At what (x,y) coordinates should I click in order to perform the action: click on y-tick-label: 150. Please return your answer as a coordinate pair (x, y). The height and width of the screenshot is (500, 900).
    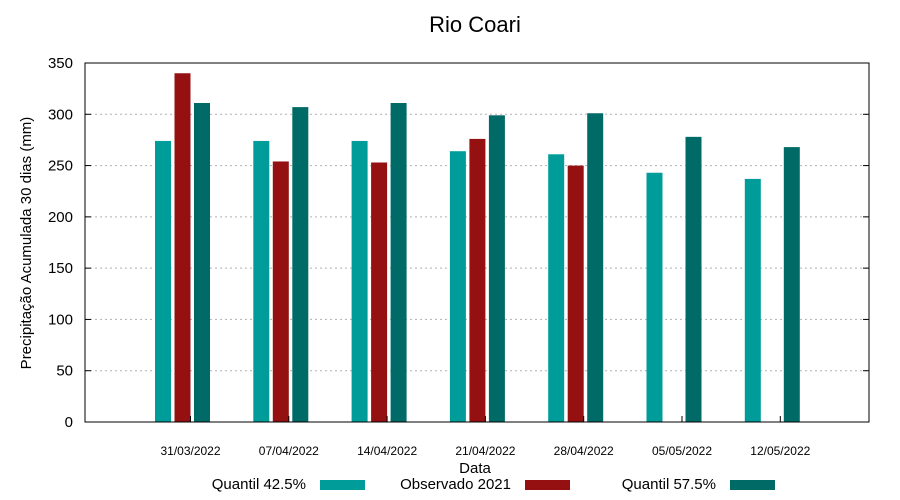
    Looking at the image, I should click on (60, 268).